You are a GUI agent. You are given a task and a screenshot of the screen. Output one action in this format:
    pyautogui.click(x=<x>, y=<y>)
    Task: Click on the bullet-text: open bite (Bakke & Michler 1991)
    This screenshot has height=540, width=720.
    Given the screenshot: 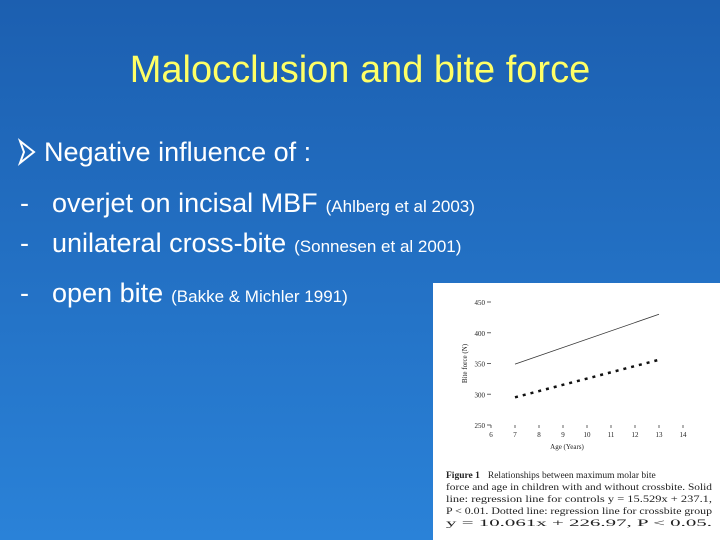 What is the action you would take?
    pyautogui.click(x=200, y=293)
    